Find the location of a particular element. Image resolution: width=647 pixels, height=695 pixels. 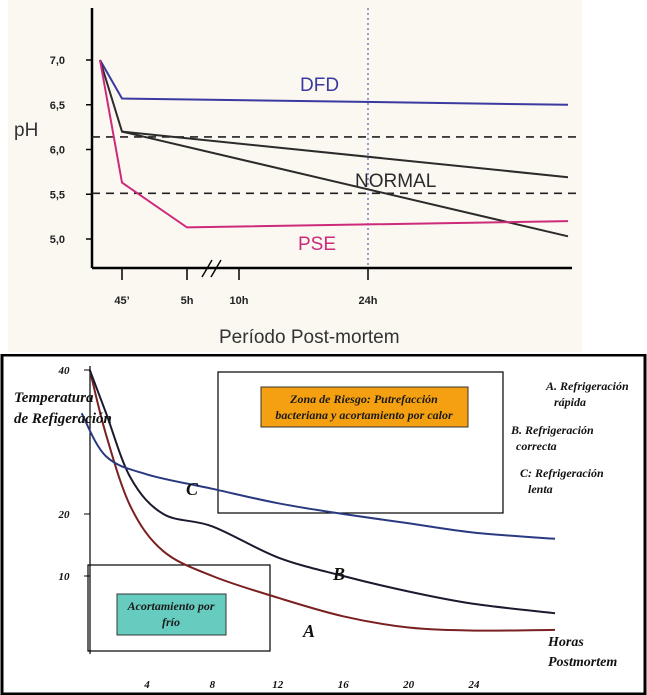

legend-entry: C: Refrigeración is located at coordinates (562, 473).